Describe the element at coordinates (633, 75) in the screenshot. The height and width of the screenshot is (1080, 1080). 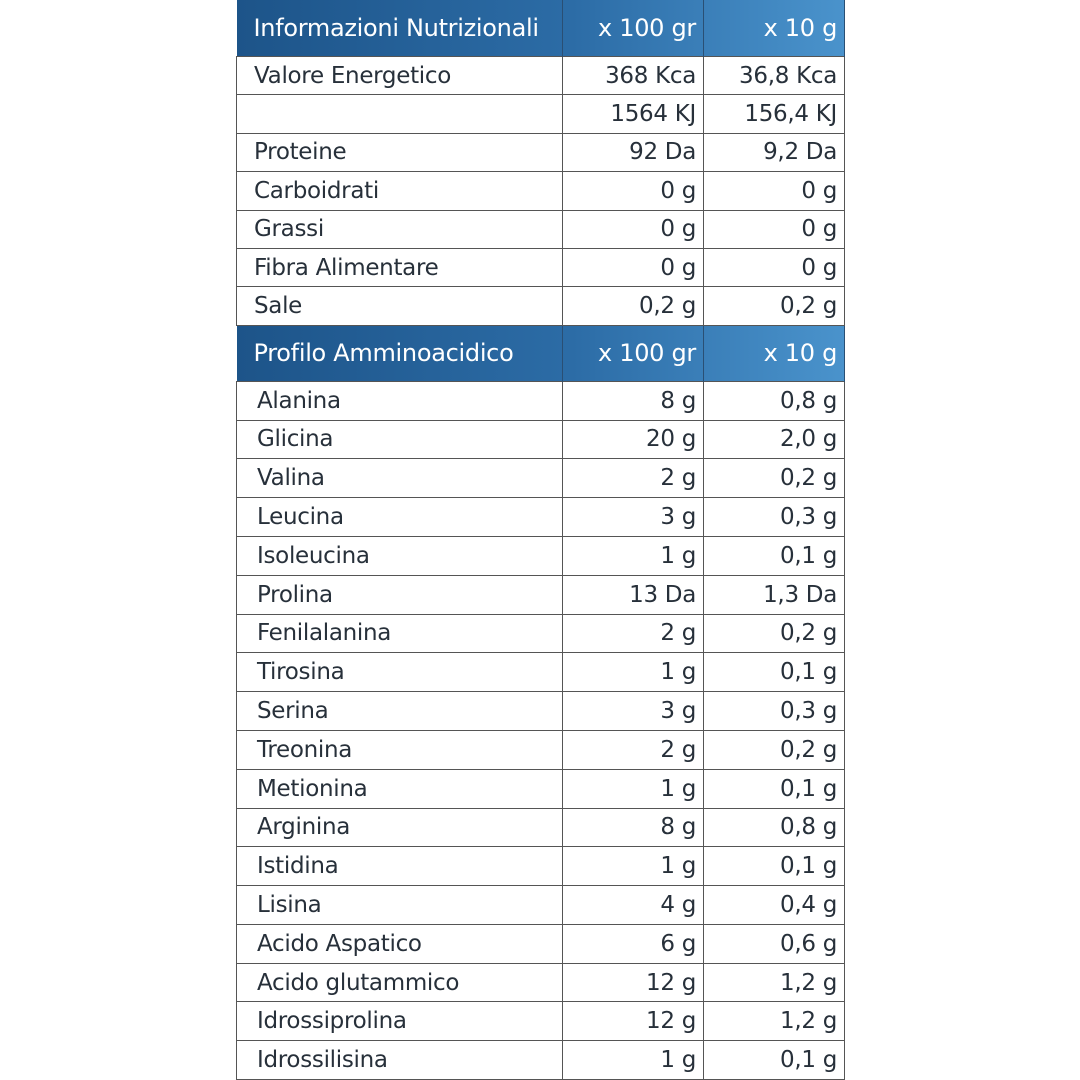
I see `row-value-100g: 368 Kca` at that location.